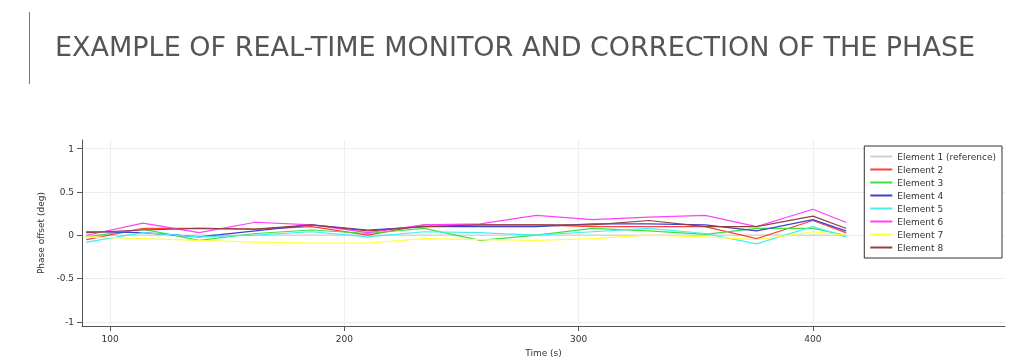 This screenshot has width=1024, height=362. Describe the element at coordinates (920, 247) in the screenshot. I see `legend-label: Element 8` at that location.